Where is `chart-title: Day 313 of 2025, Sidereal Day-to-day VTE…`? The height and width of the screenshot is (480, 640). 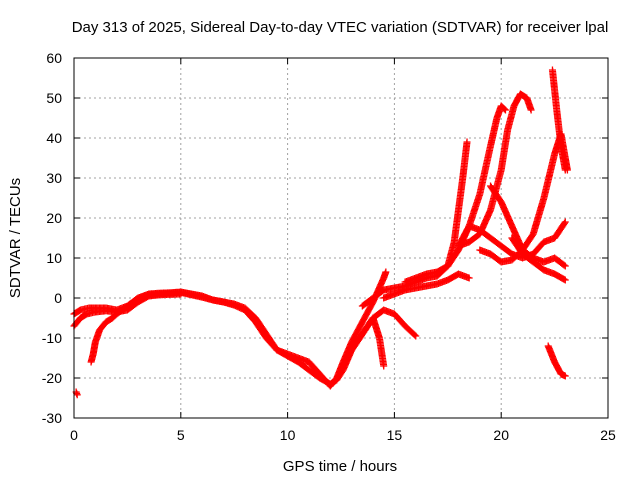
chart-title: Day 313 of 2025, Sidereal Day-to-day VTE… is located at coordinates (340, 27).